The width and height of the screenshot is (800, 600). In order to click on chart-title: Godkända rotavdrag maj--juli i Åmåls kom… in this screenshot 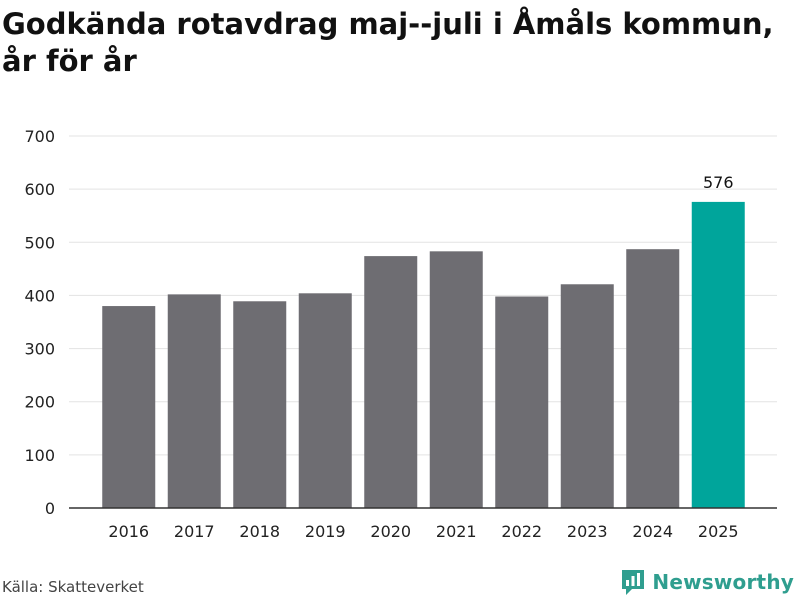, I will do `click(388, 42)`.